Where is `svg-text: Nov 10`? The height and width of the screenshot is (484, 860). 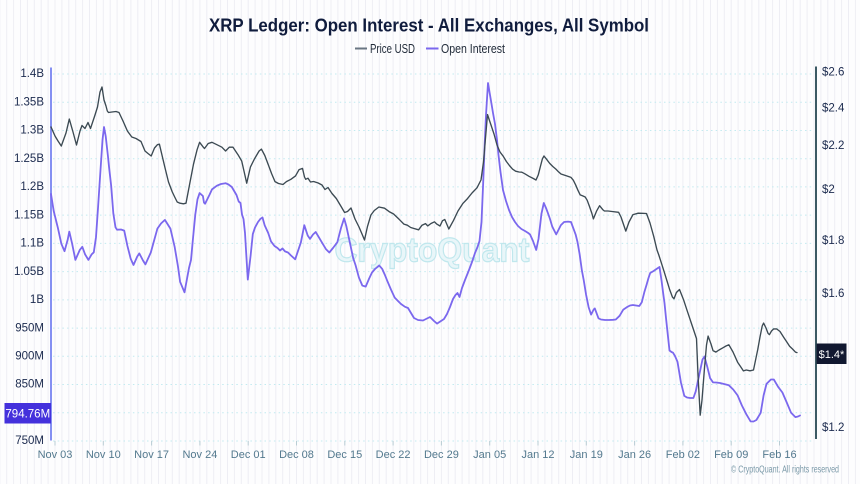 svg-text: Nov 10 is located at coordinates (103, 455).